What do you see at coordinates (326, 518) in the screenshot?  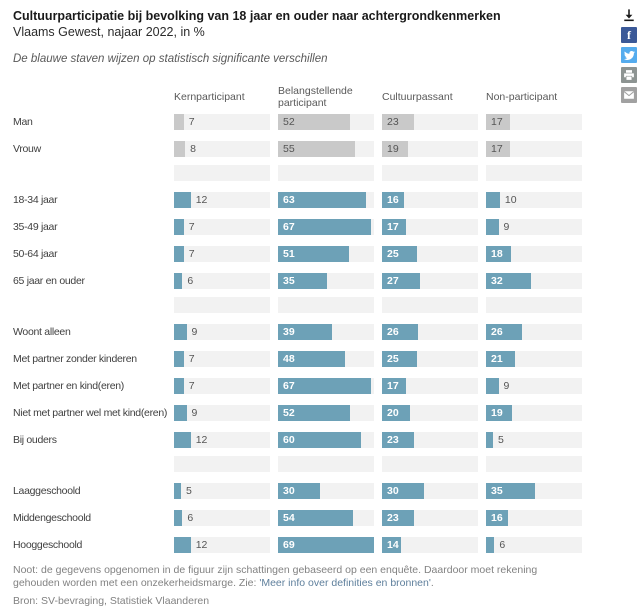 I see `bar-track: 54` at bounding box center [326, 518].